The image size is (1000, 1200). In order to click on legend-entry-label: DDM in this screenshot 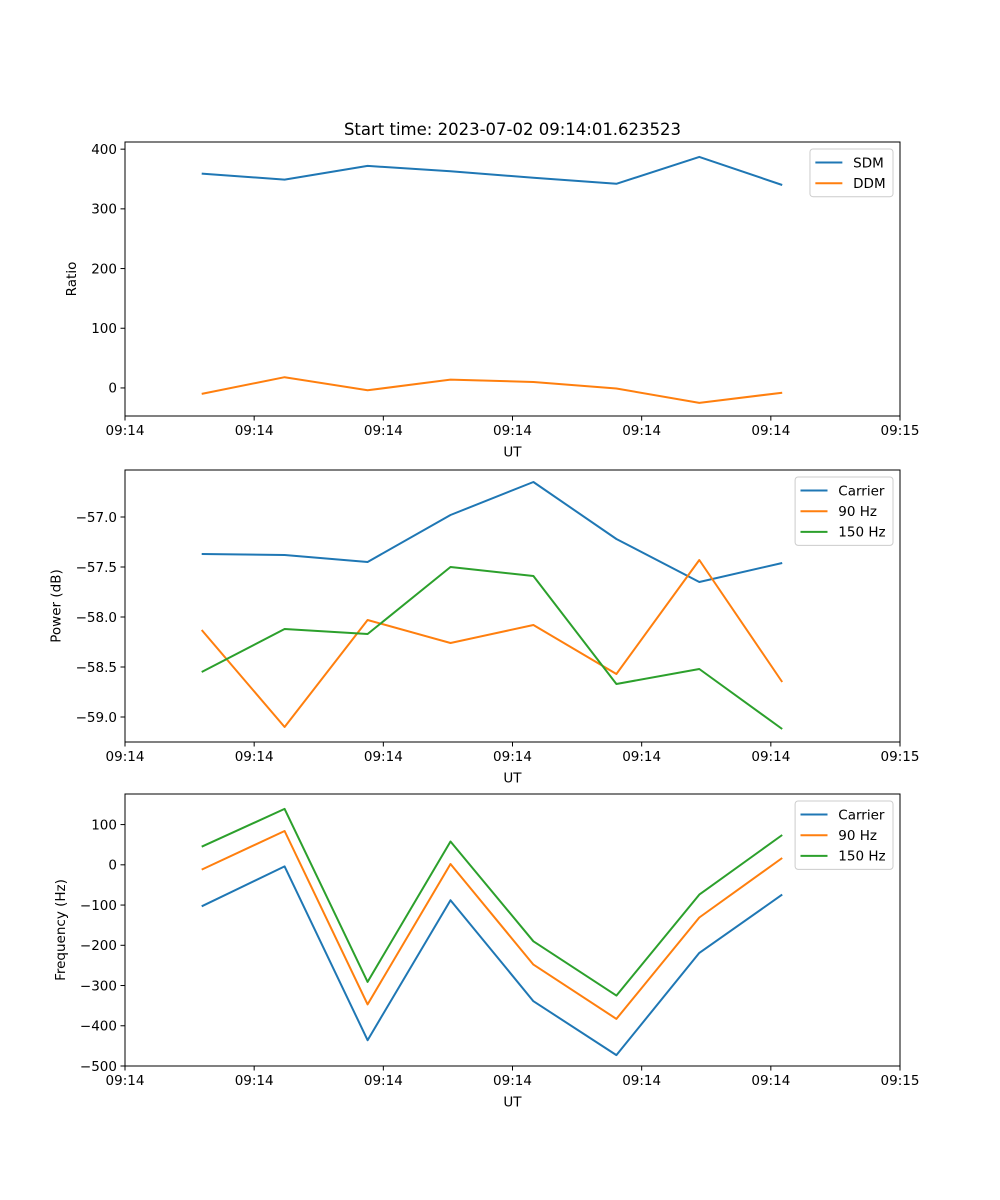, I will do `click(869, 184)`.